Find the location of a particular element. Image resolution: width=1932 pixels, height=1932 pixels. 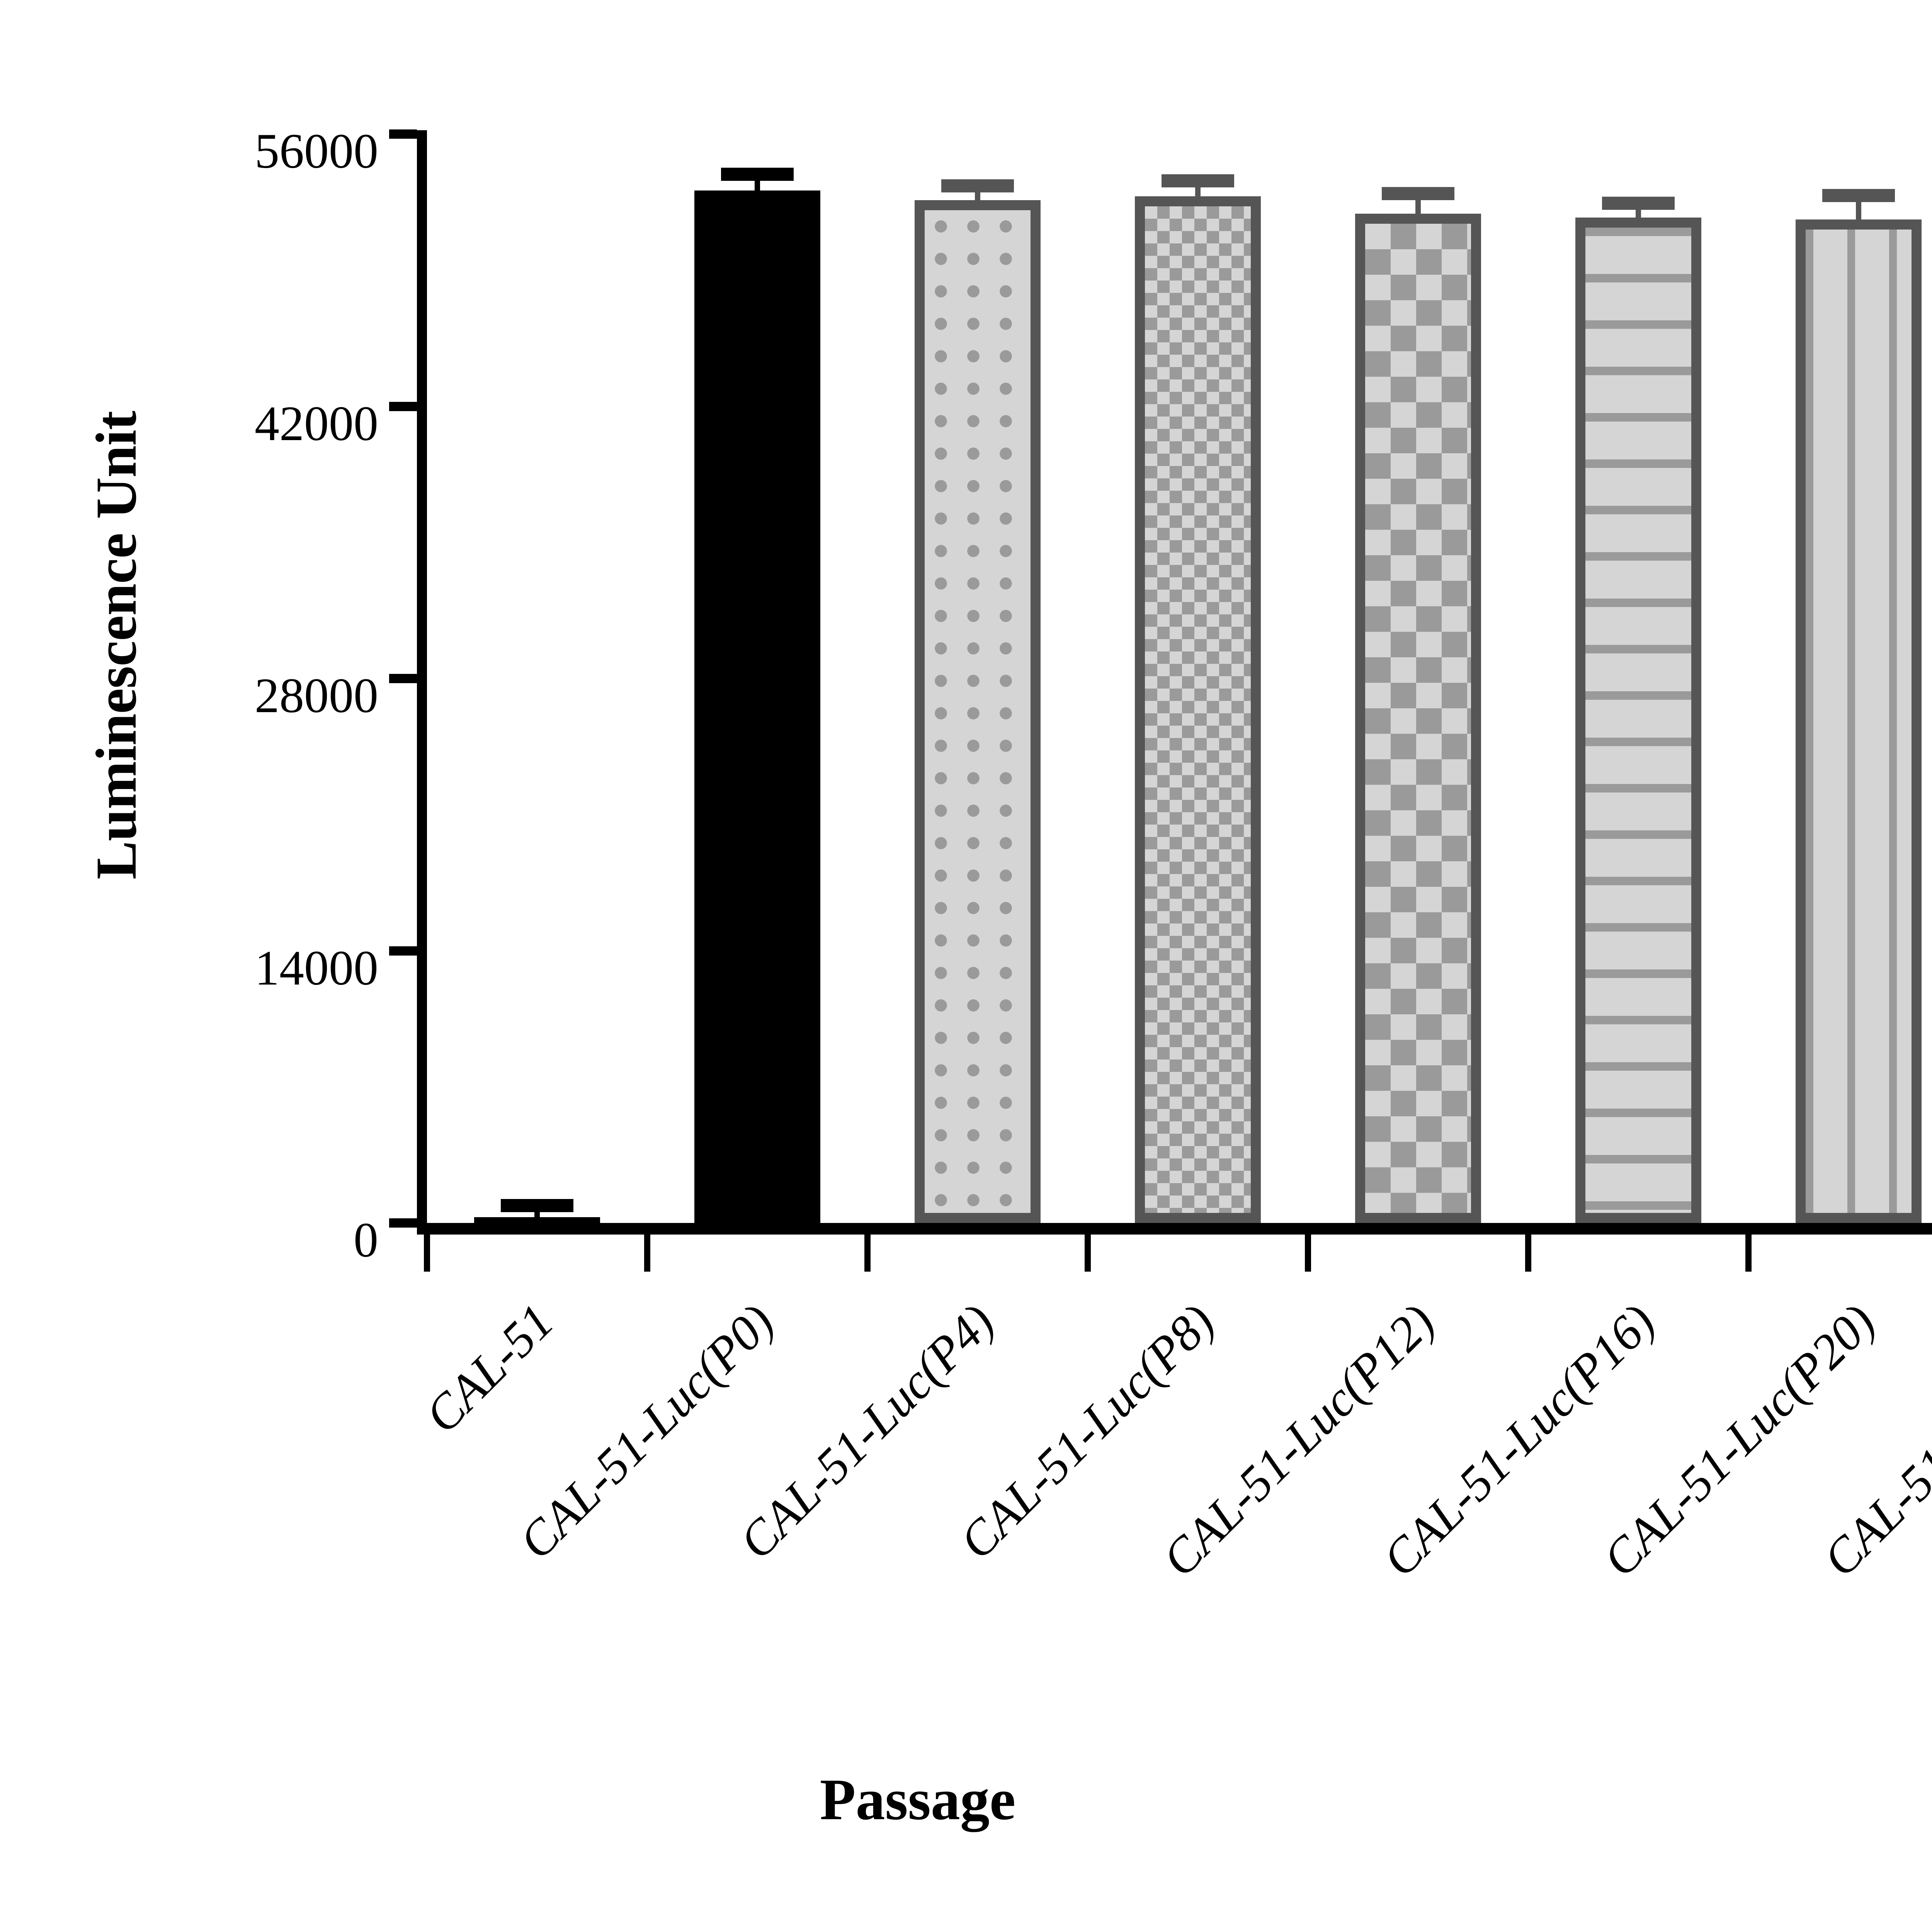

x-axis-category-label: CAL-51-Luc(P0) is located at coordinates (646, 1432).